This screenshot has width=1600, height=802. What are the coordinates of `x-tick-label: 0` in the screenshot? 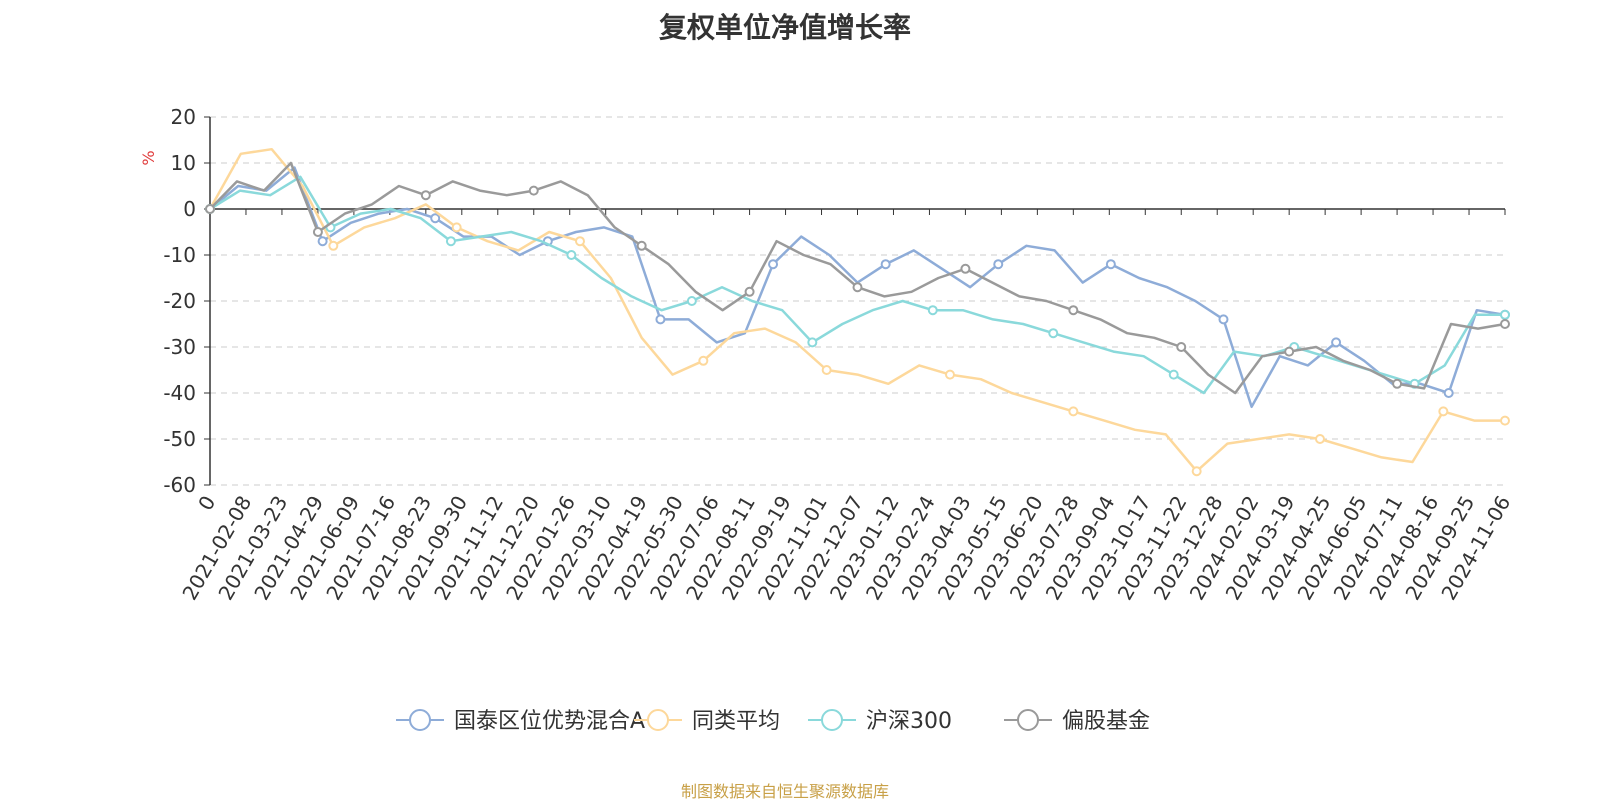 It's located at (206, 503).